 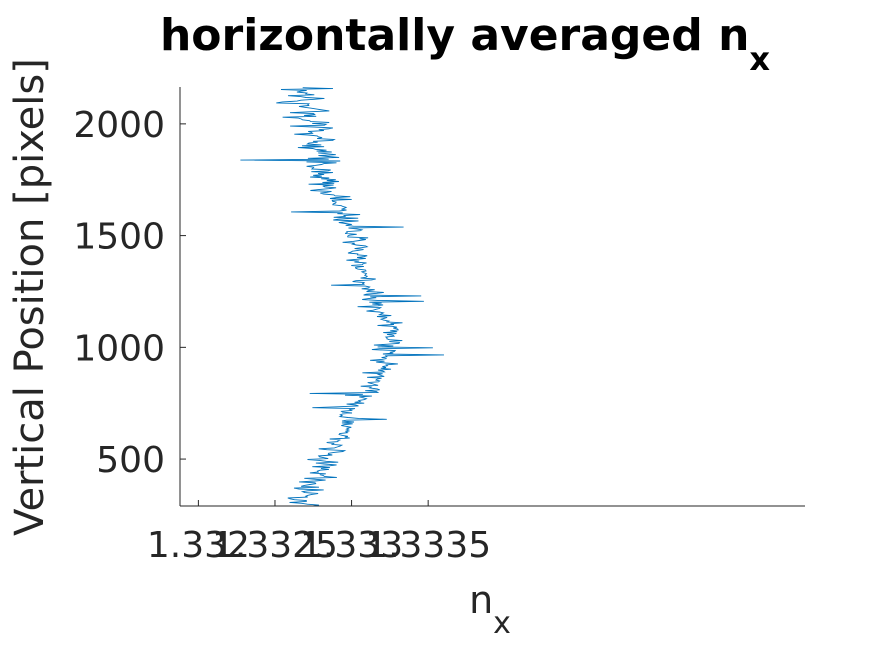 I want to click on x-tick-label: 1.3325, so click(x=275, y=545).